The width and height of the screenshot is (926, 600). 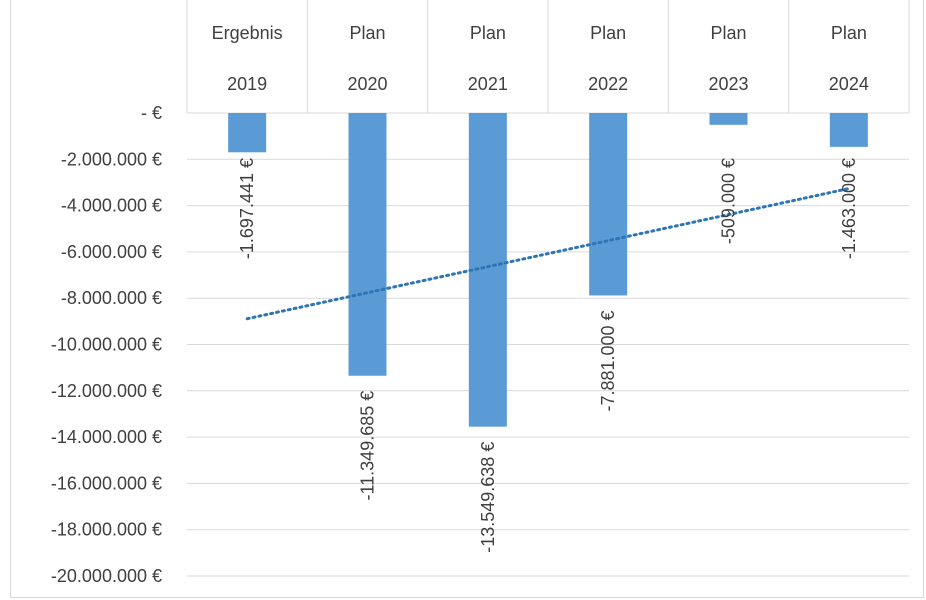 I want to click on trendline, so click(x=548, y=254).